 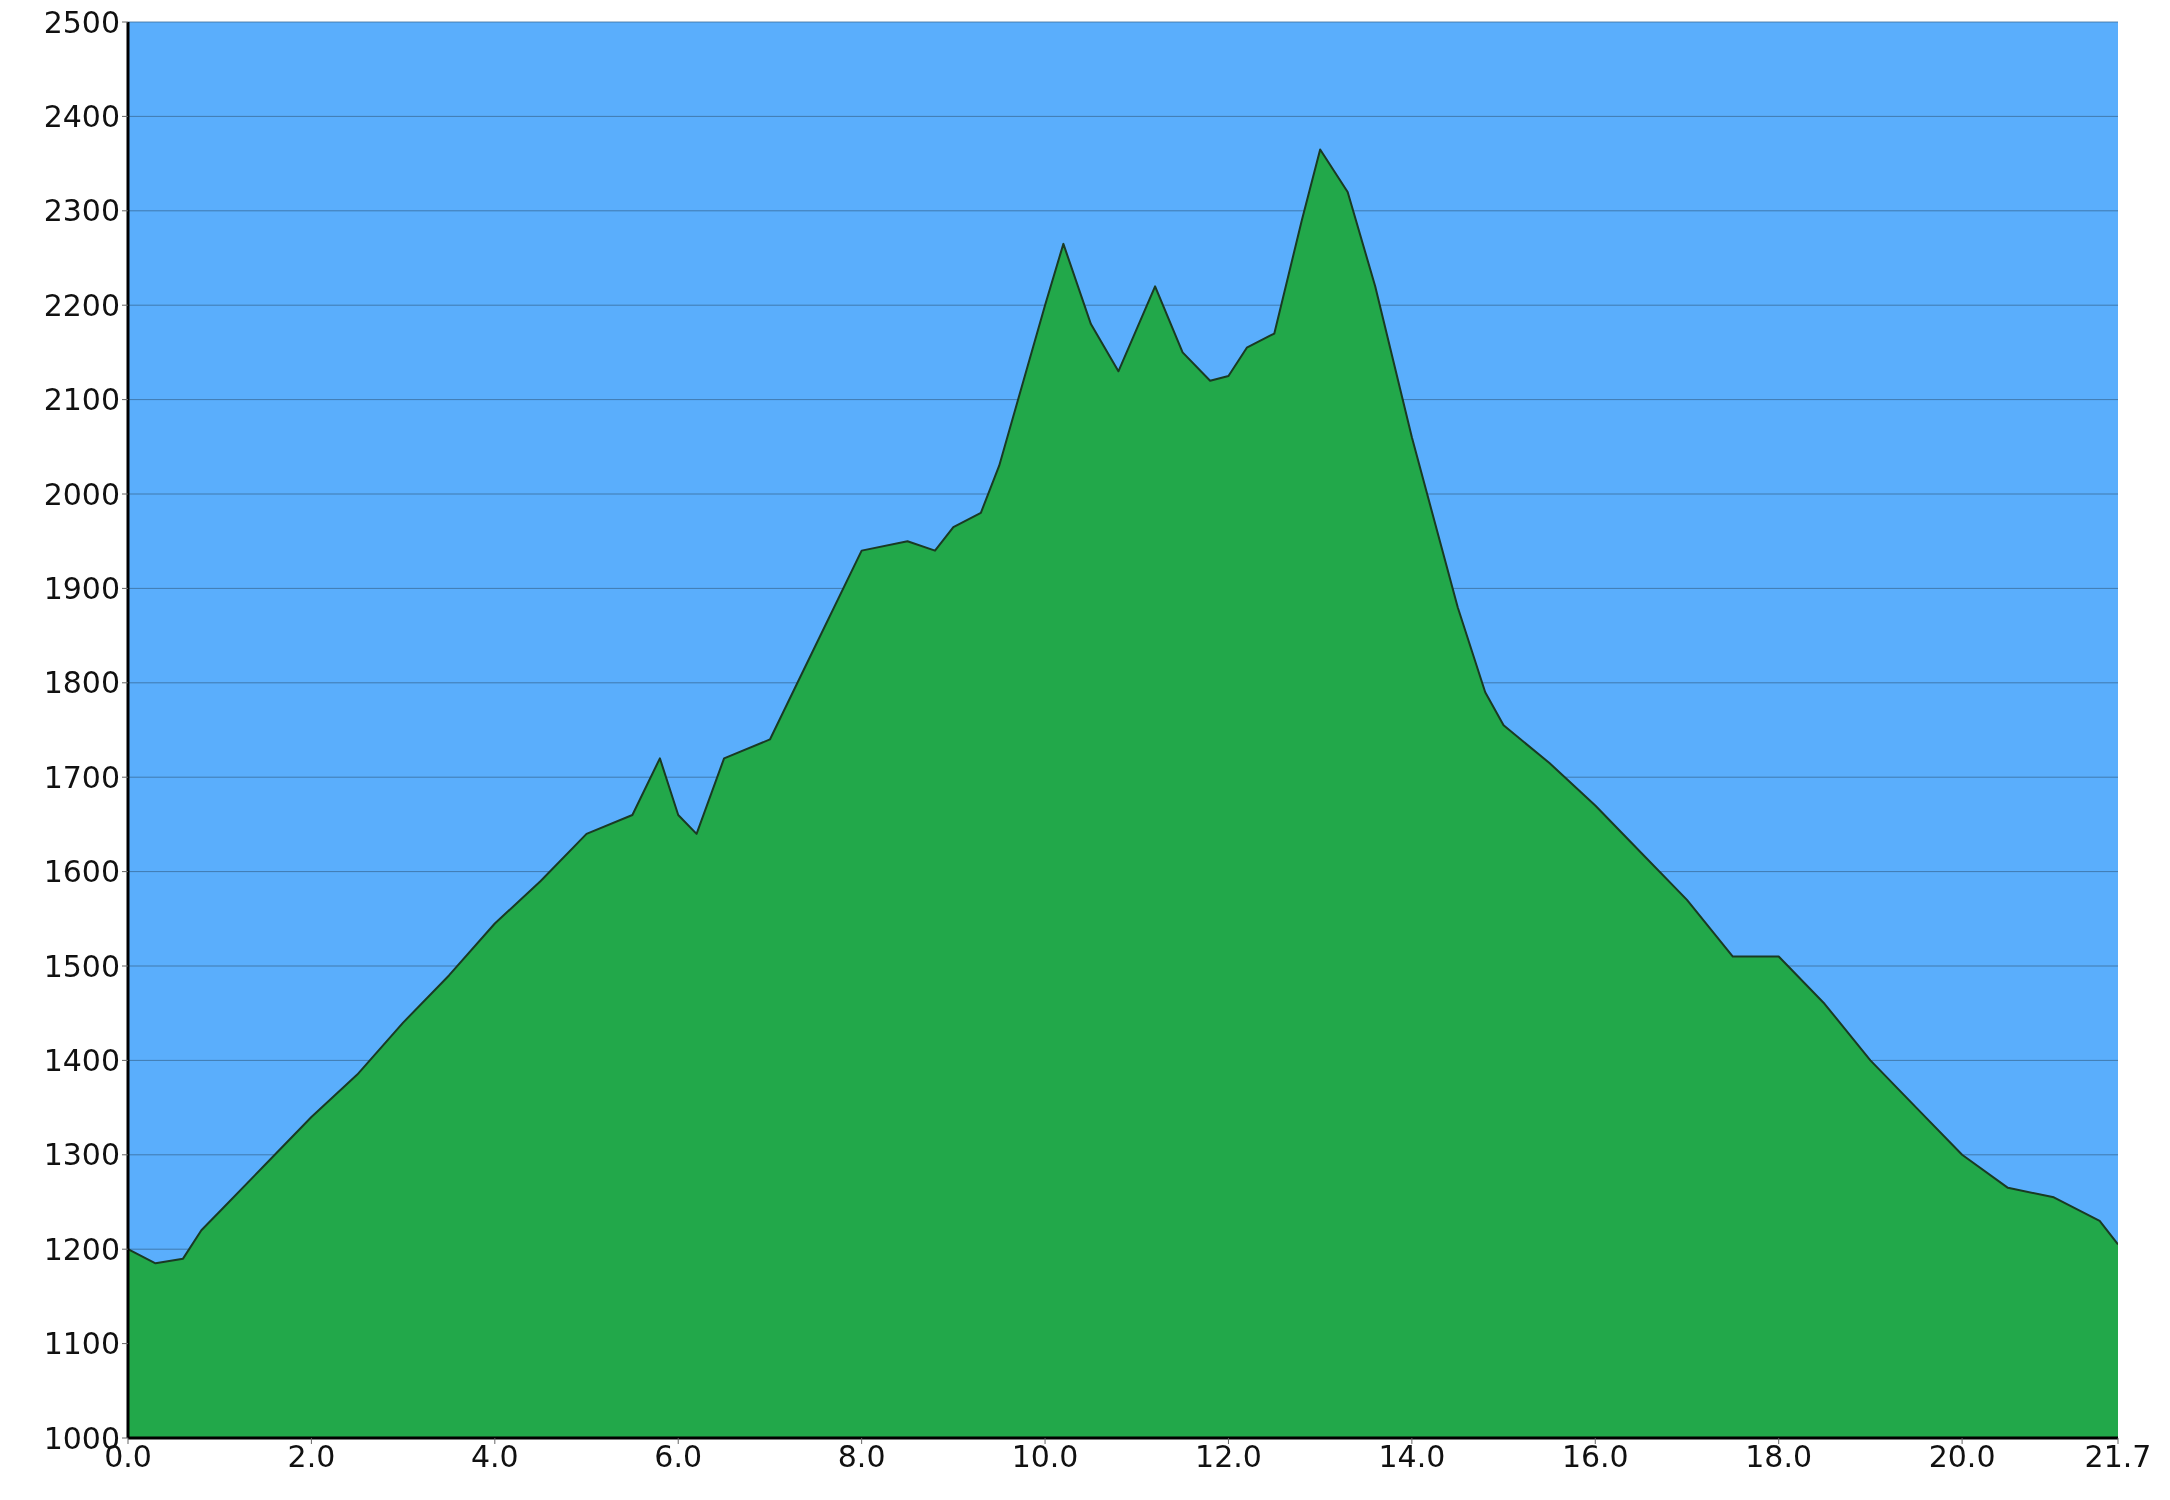 I want to click on x-tick-label: 10.0, so click(x=1045, y=1457).